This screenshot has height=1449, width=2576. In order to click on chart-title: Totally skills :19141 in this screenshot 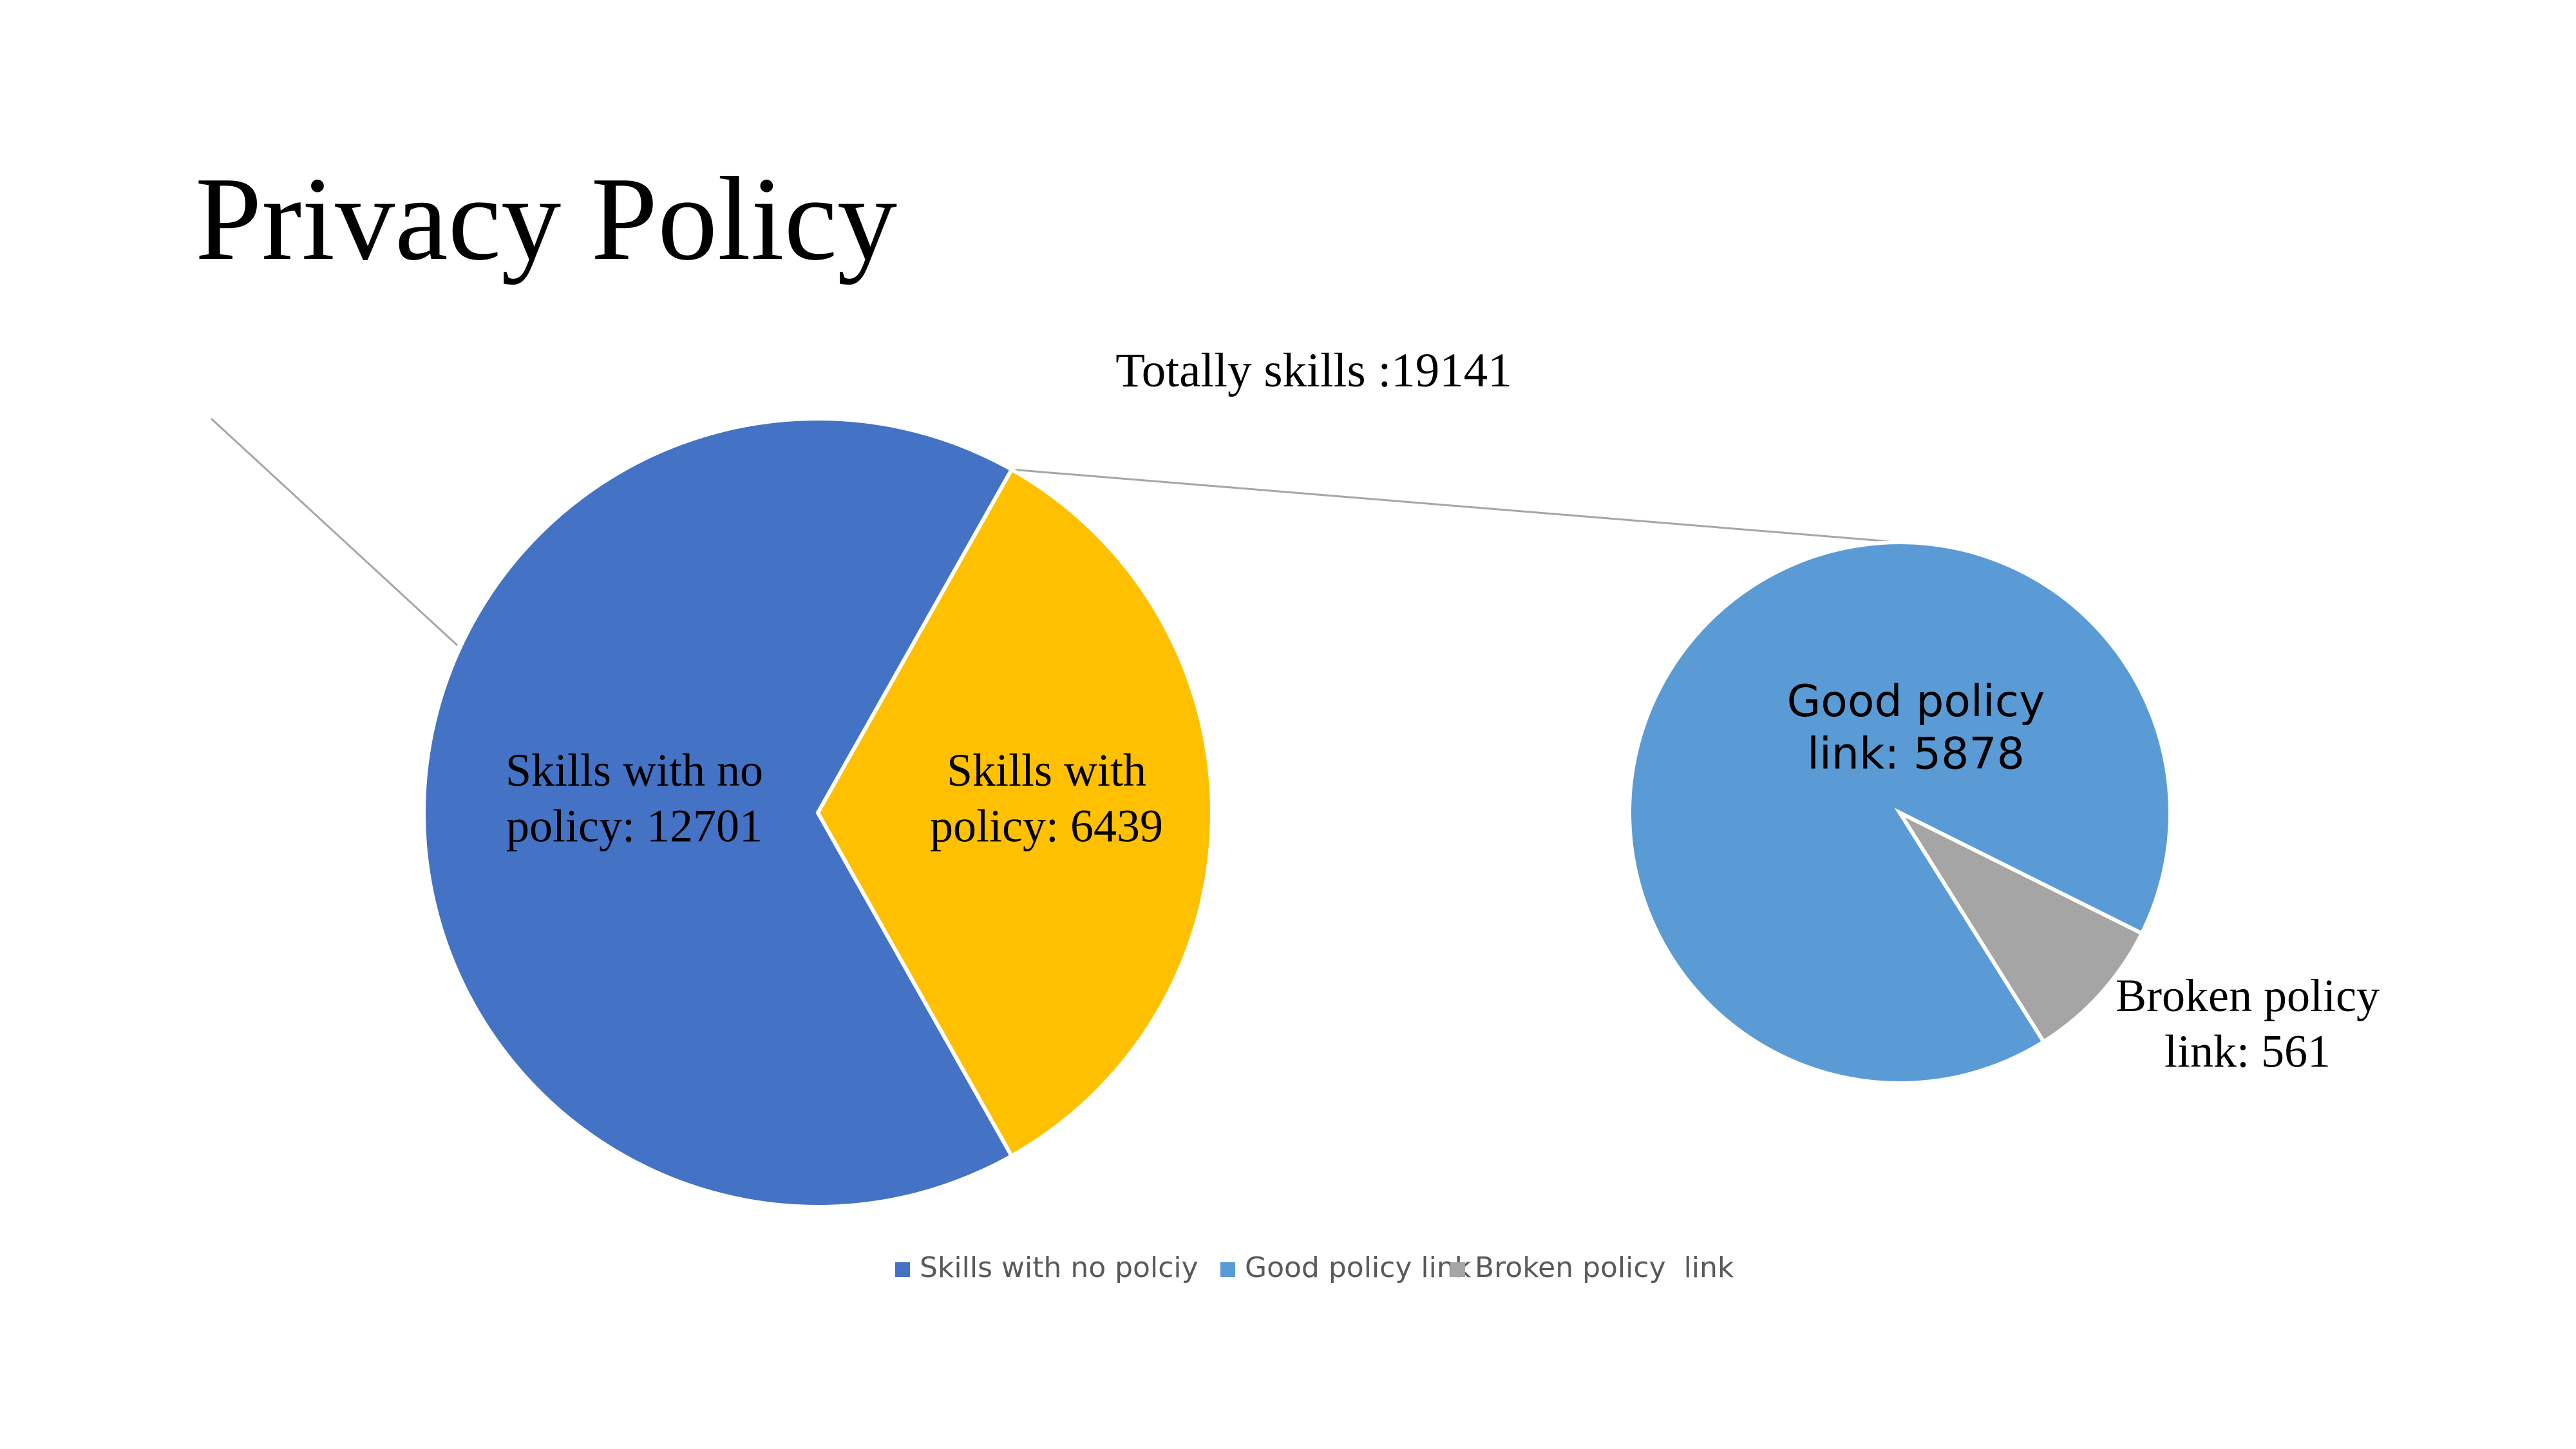, I will do `click(1314, 370)`.